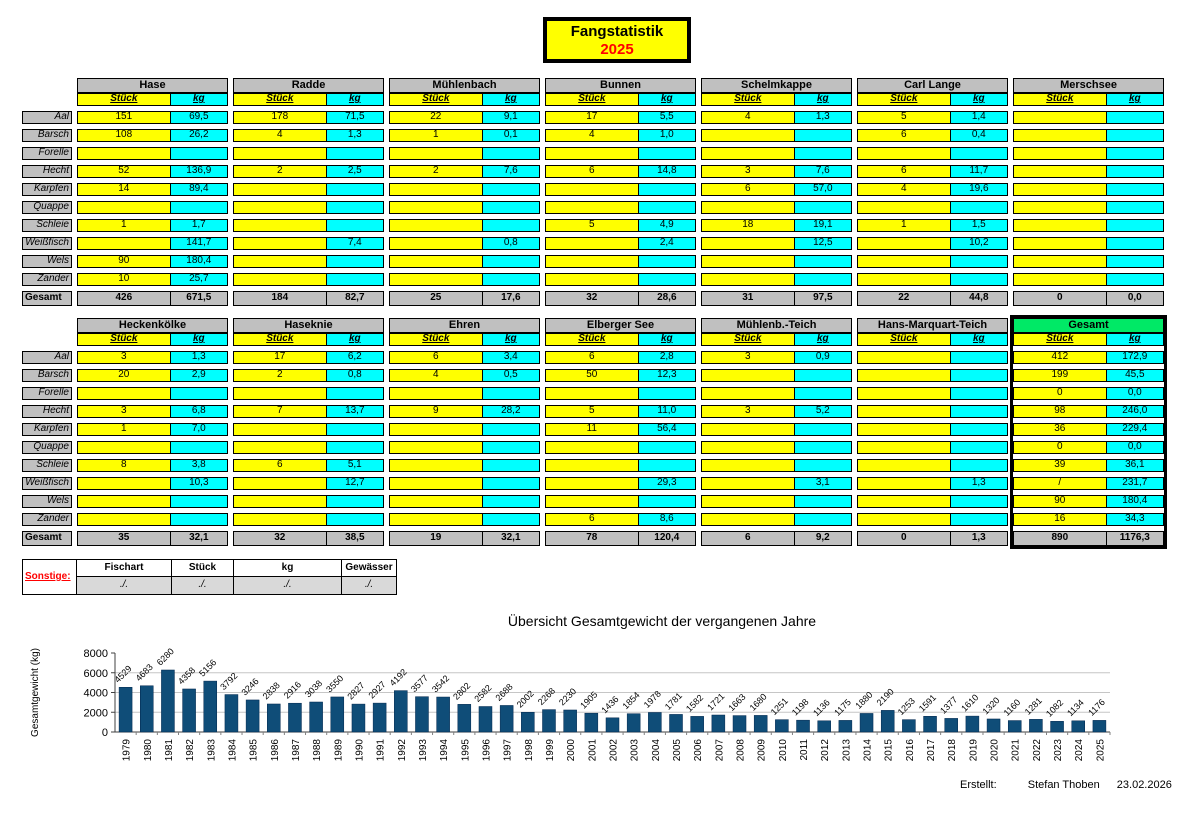  I want to click on cell-stueck: 10, so click(124, 279).